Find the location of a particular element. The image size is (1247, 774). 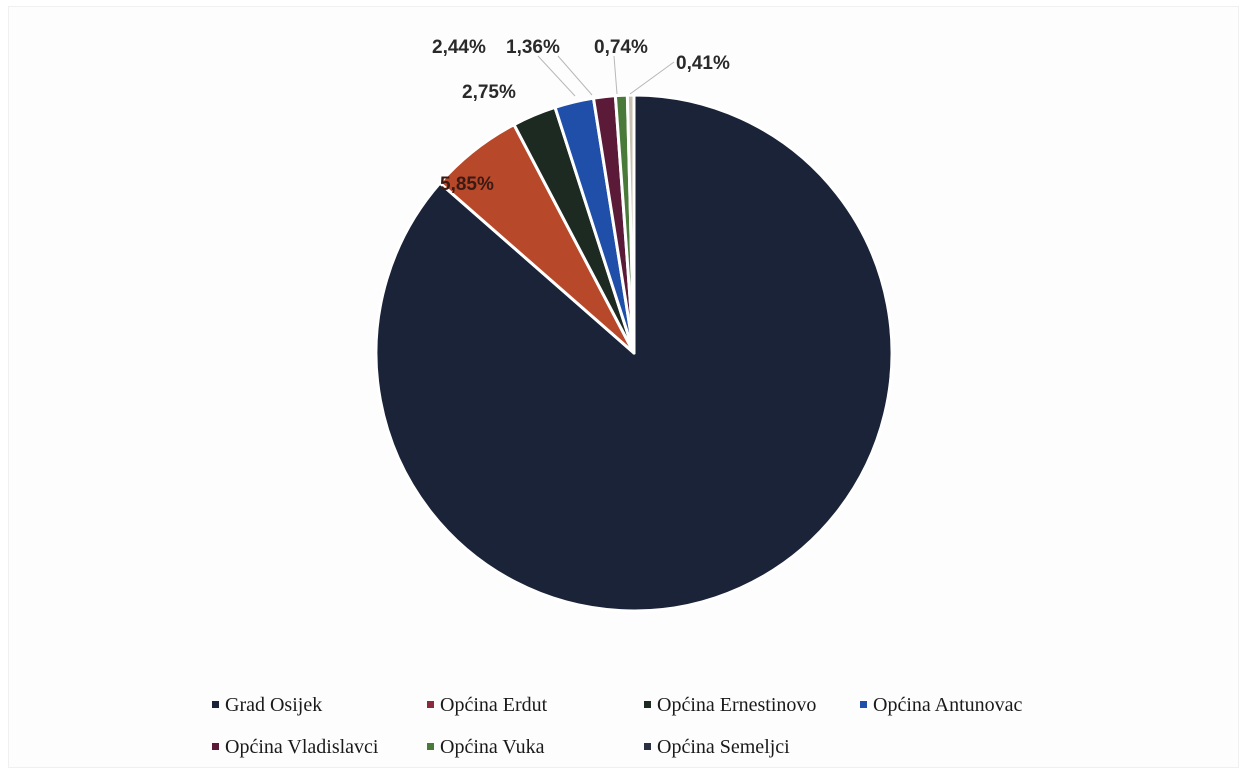

legend-item-vuka: Općina Vuka is located at coordinates (486, 747).